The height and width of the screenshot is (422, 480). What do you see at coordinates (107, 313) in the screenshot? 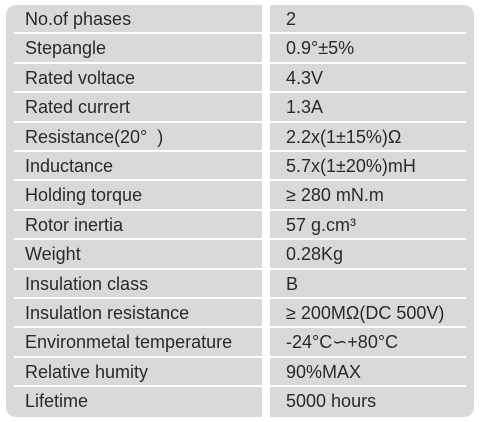
I see `parameter-name: Insulatlon resistance` at bounding box center [107, 313].